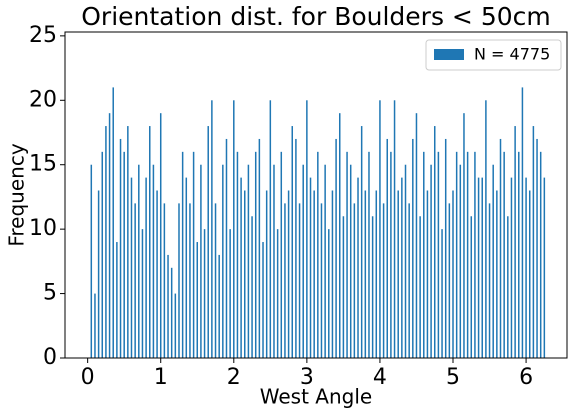  Describe the element at coordinates (380, 377) in the screenshot. I see `x-tick-label: 4` at that location.